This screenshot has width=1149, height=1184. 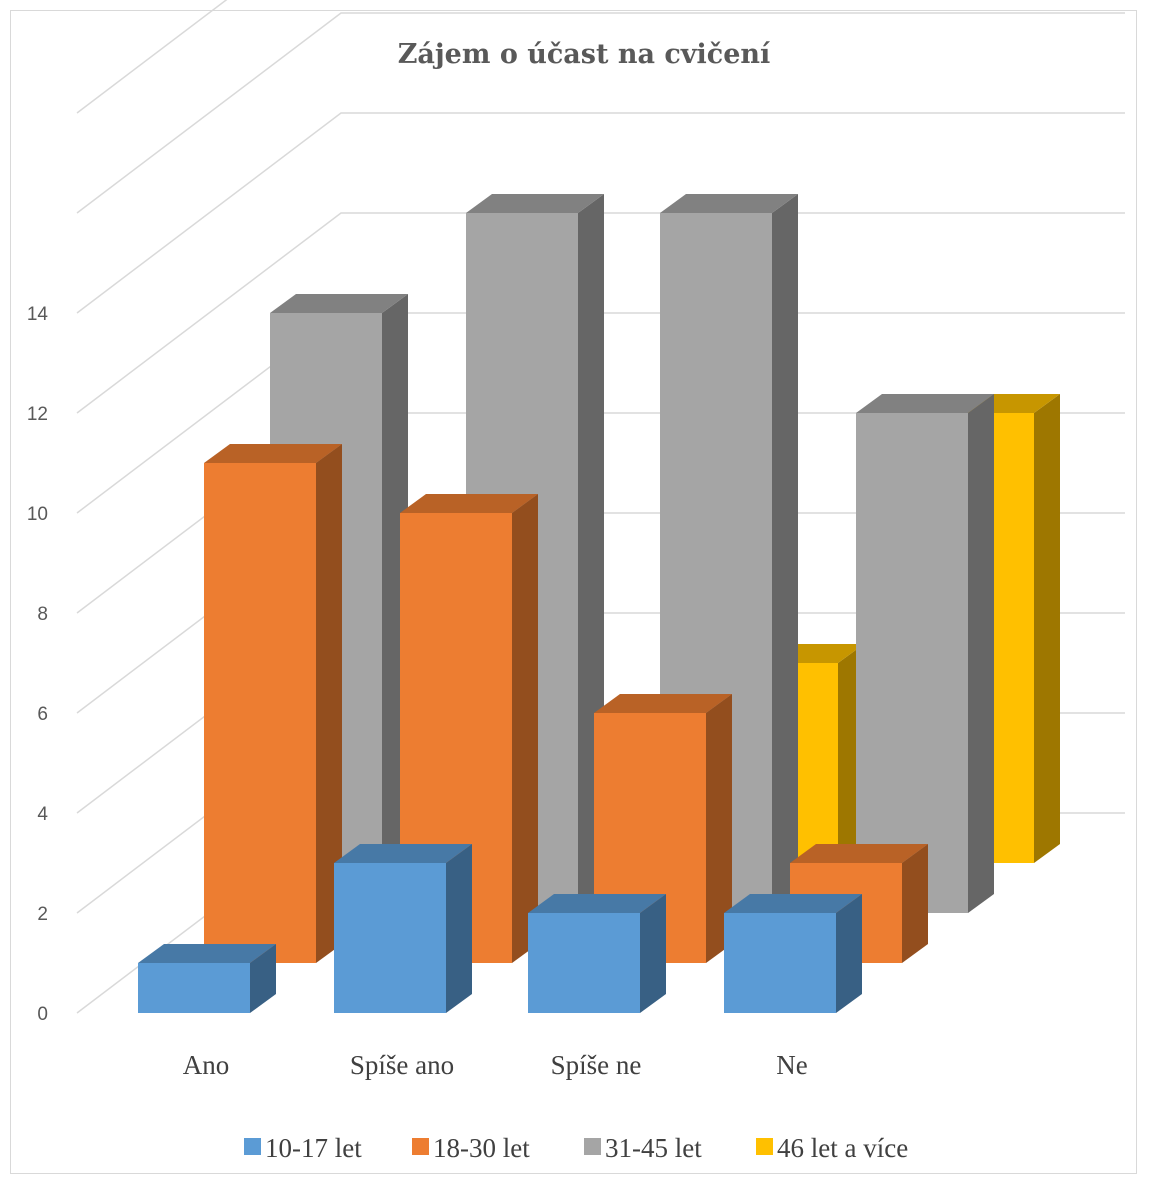 What do you see at coordinates (152, 57) in the screenshot?
I see `gridline` at bounding box center [152, 57].